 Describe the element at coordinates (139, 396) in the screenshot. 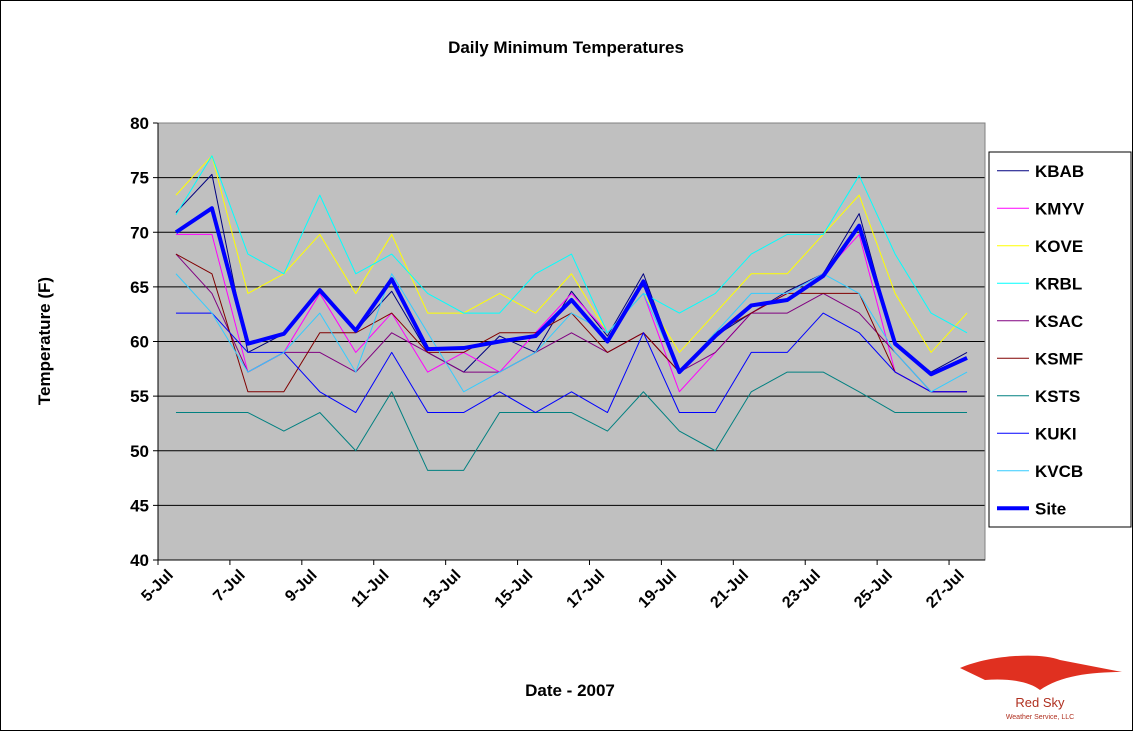

I see `y-tick-label: 55` at that location.